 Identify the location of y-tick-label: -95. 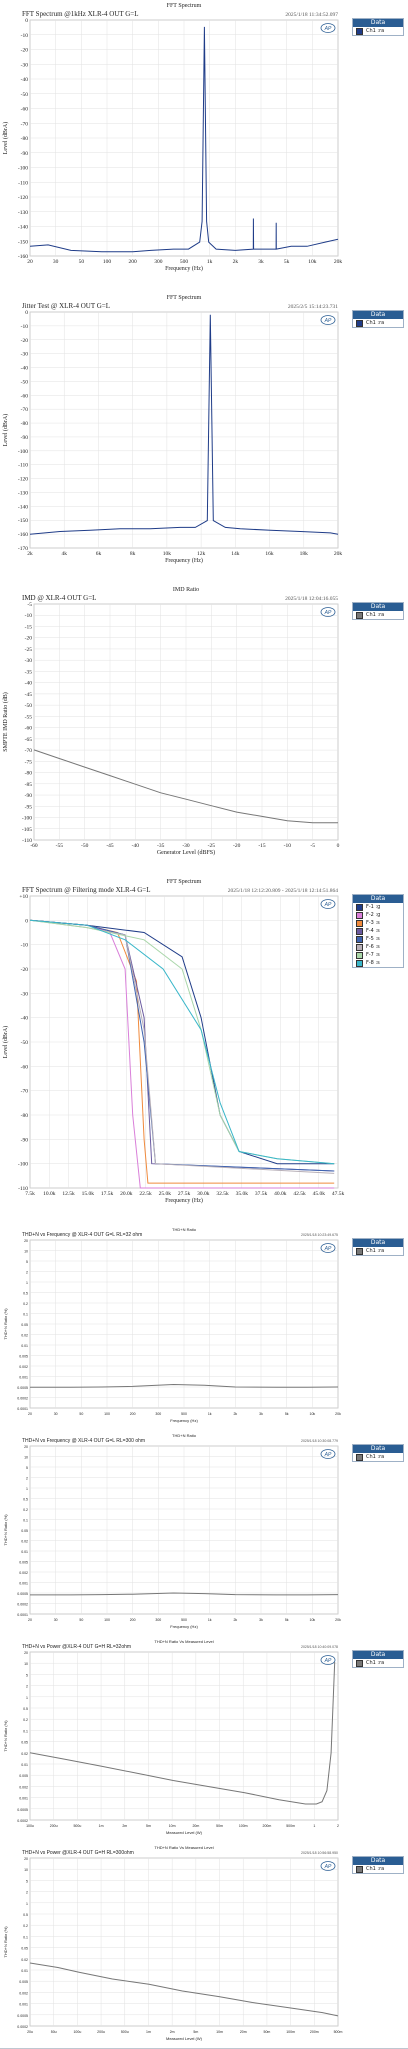
(29, 807).